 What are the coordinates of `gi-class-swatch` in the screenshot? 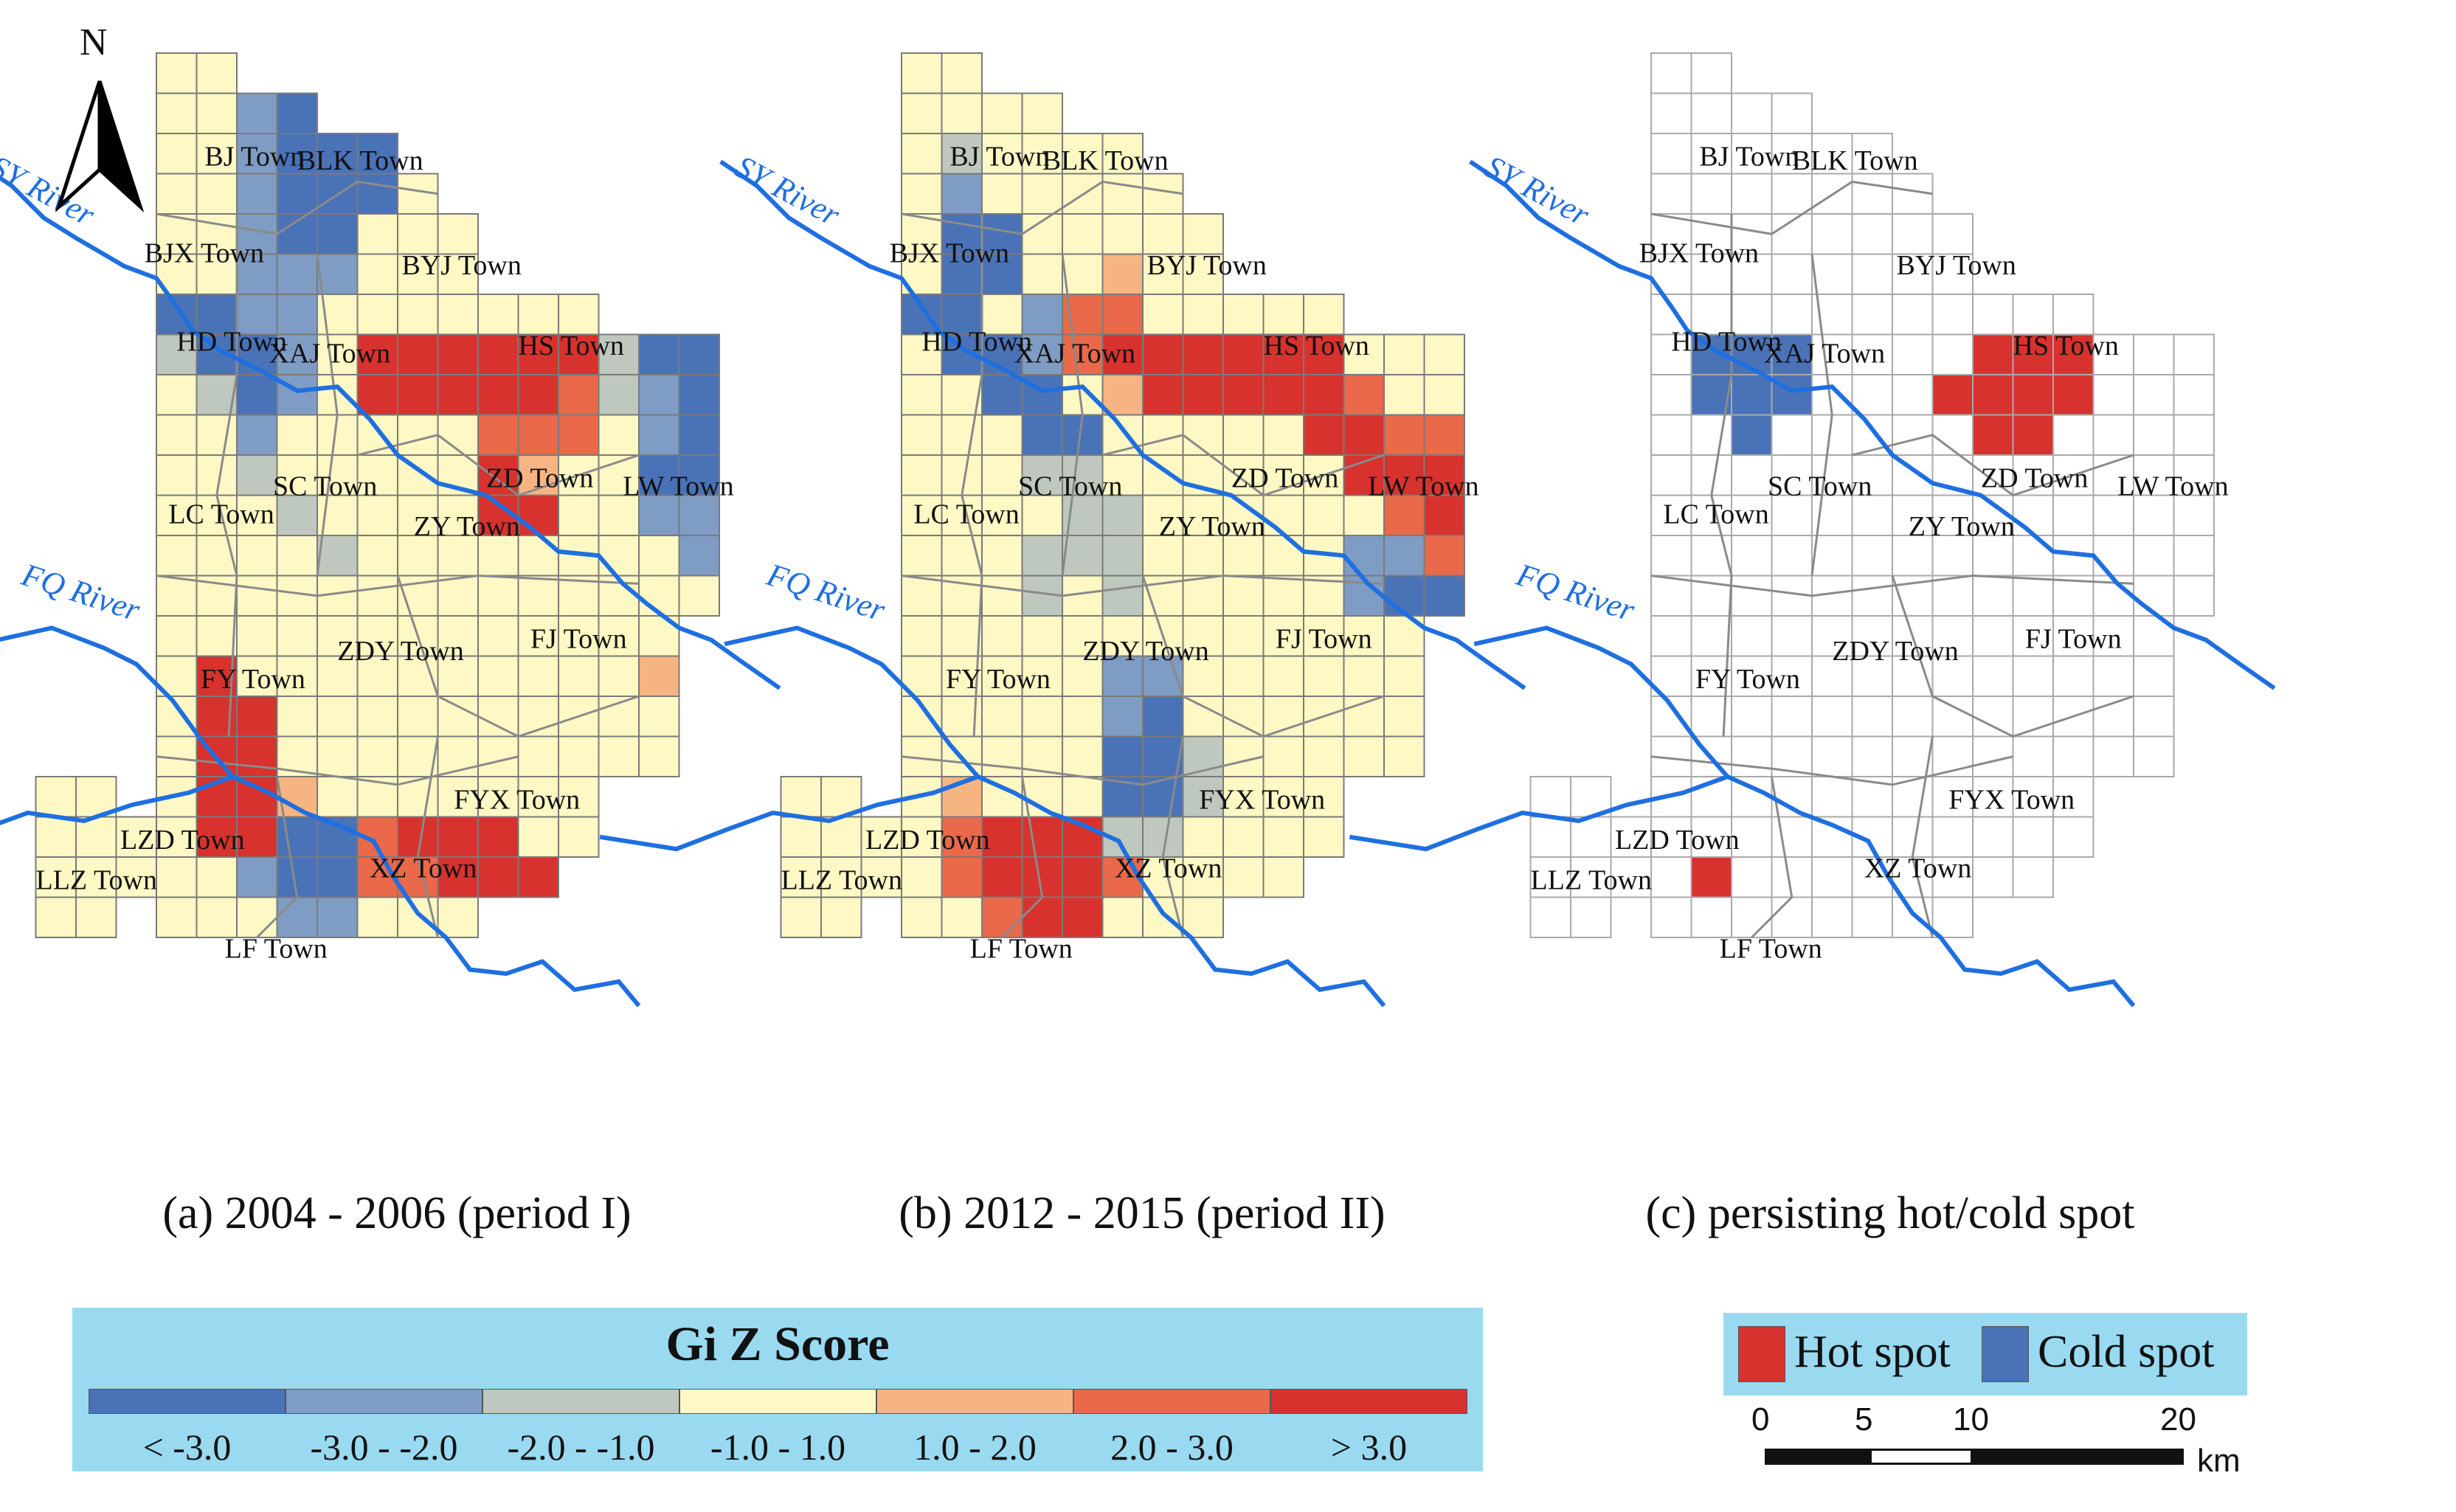 It's located at (580, 1401).